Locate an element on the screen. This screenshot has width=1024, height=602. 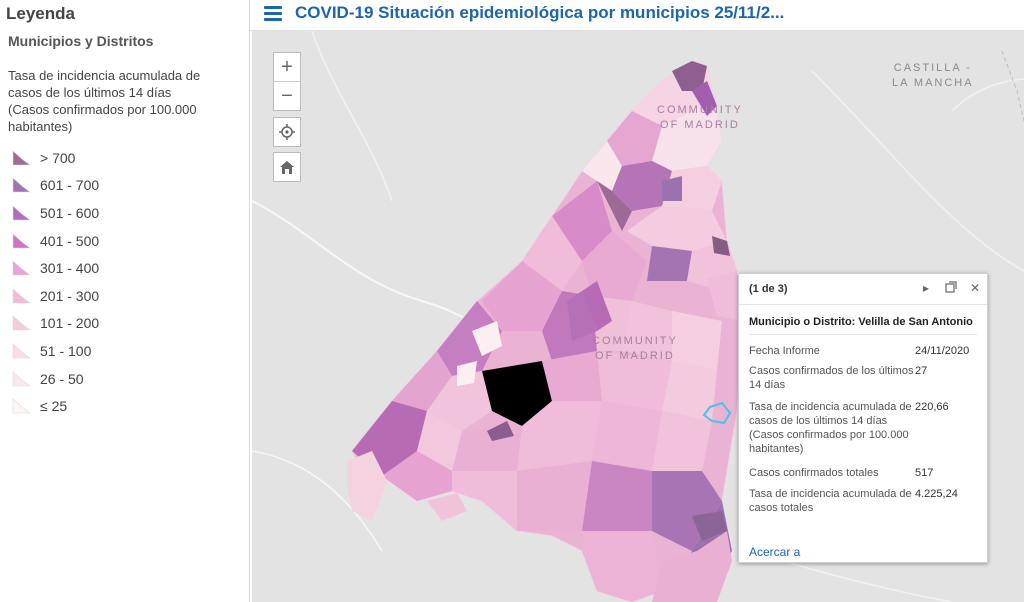
popup-field-row: Fecha Informe 24/11/2020 is located at coordinates (859, 351).